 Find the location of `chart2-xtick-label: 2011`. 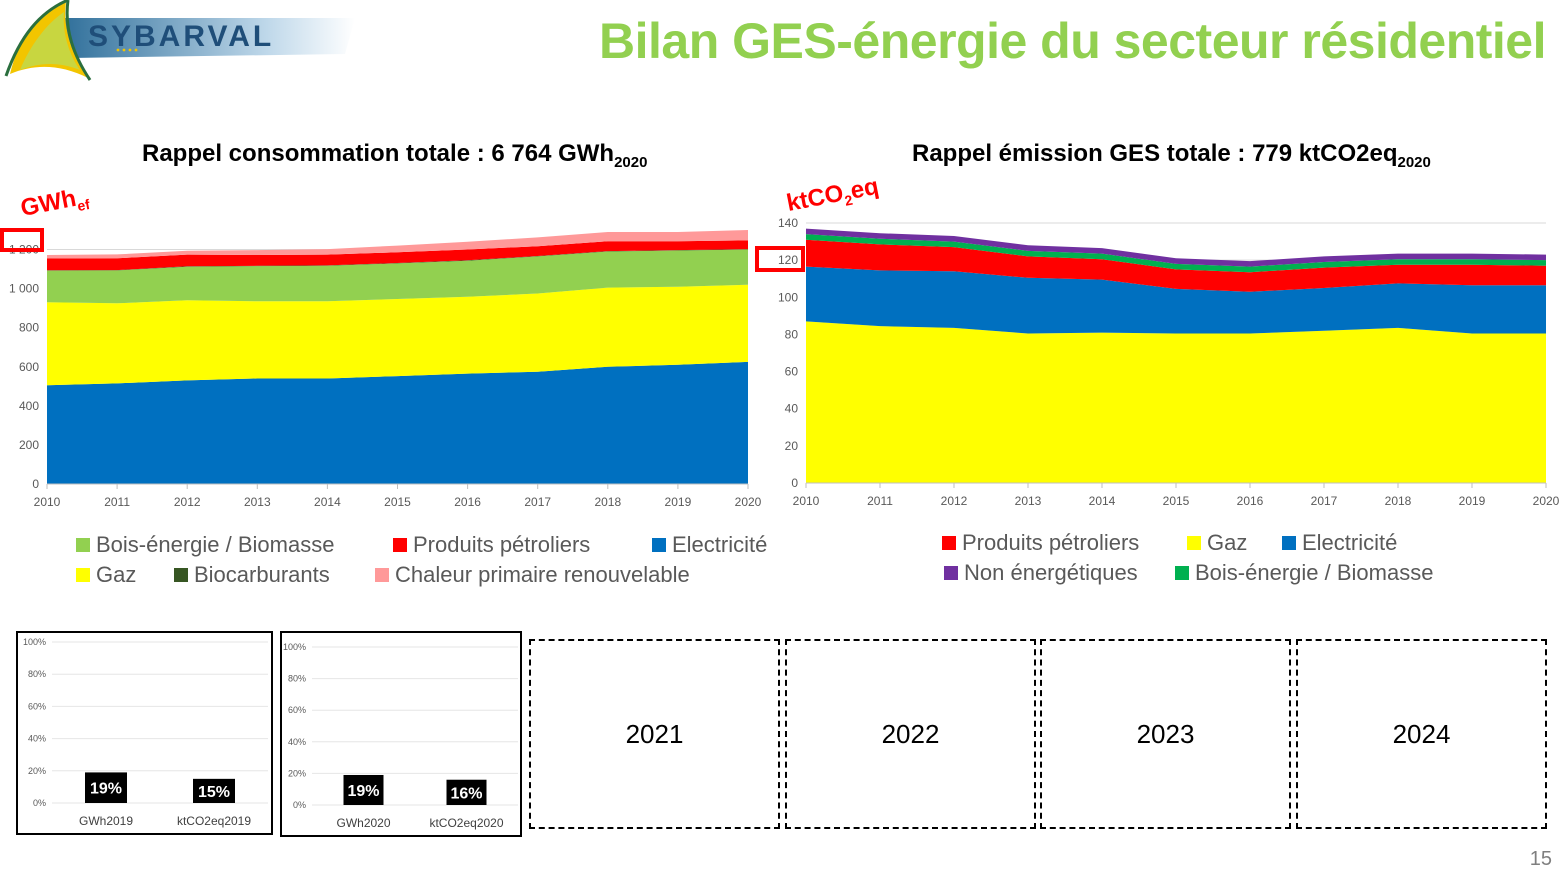

chart2-xtick-label: 2011 is located at coordinates (880, 501).